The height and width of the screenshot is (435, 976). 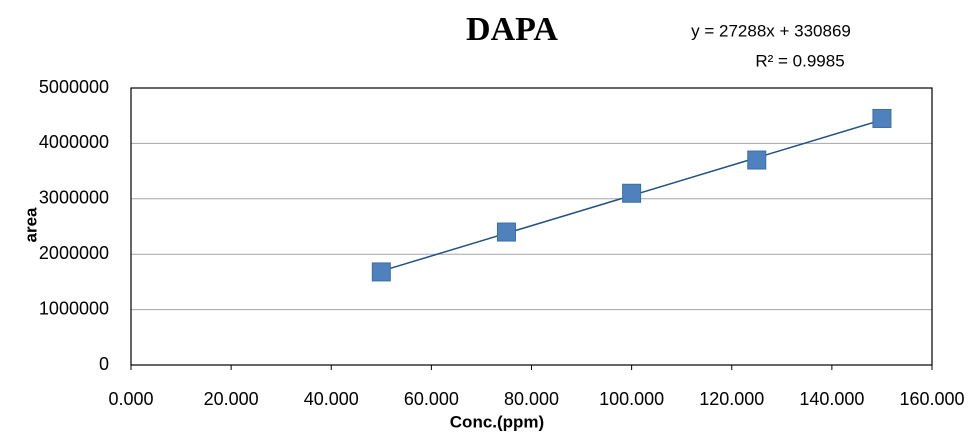 I want to click on x-tick-label: 40.000, so click(x=331, y=399).